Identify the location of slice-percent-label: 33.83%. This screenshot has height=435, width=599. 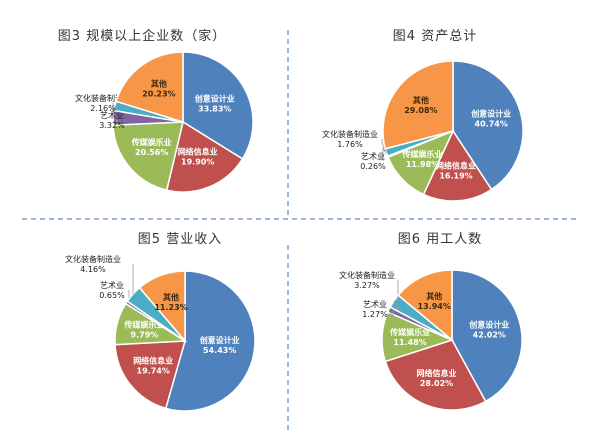
(214, 108).